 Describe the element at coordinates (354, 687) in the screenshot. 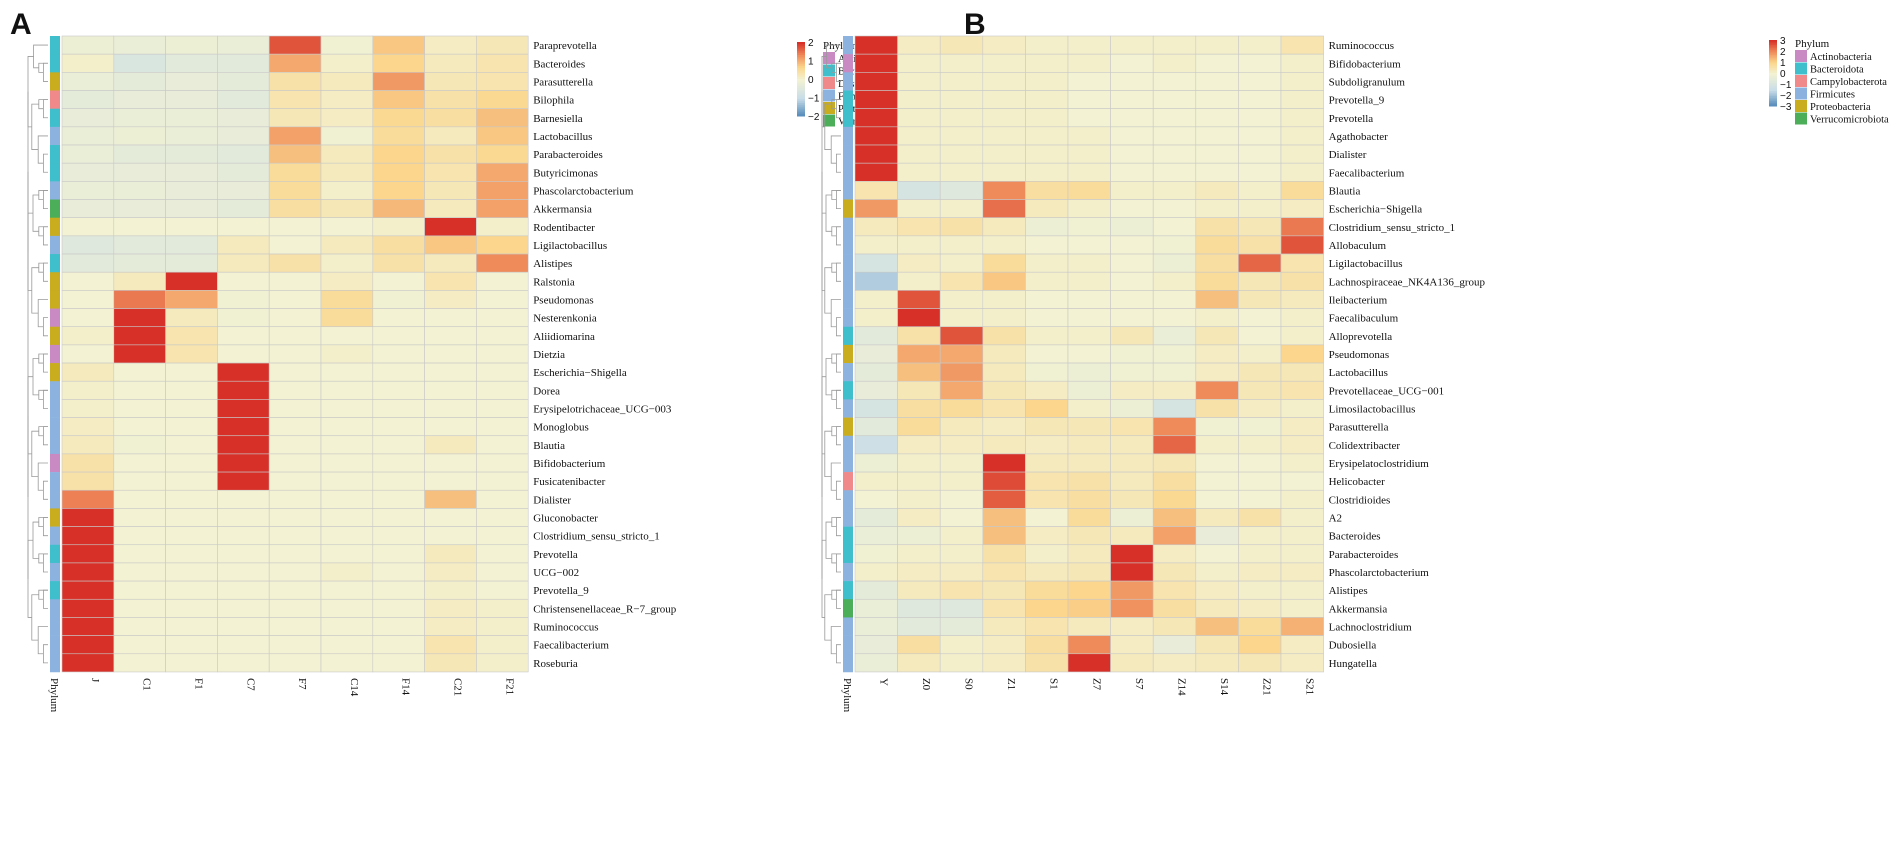

I see `column-label: C14` at that location.